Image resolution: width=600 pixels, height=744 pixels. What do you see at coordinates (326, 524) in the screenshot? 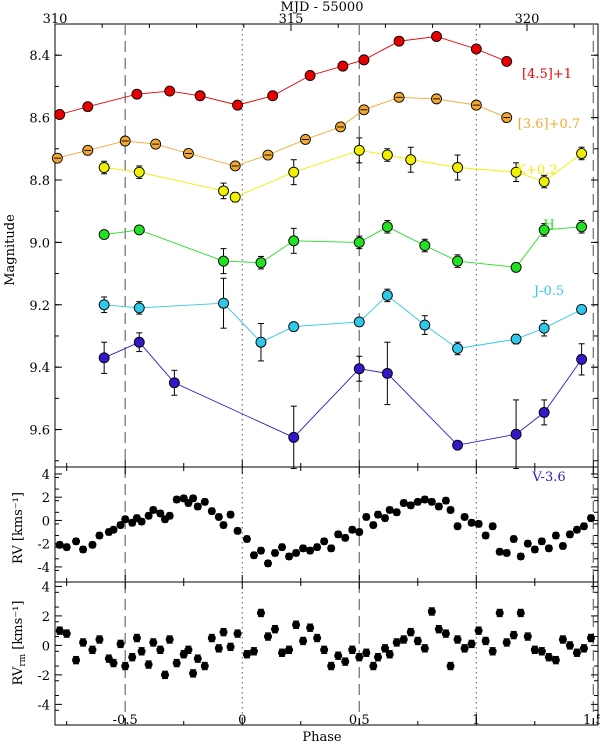
I see `panel-radial-velocity-frame` at bounding box center [326, 524].